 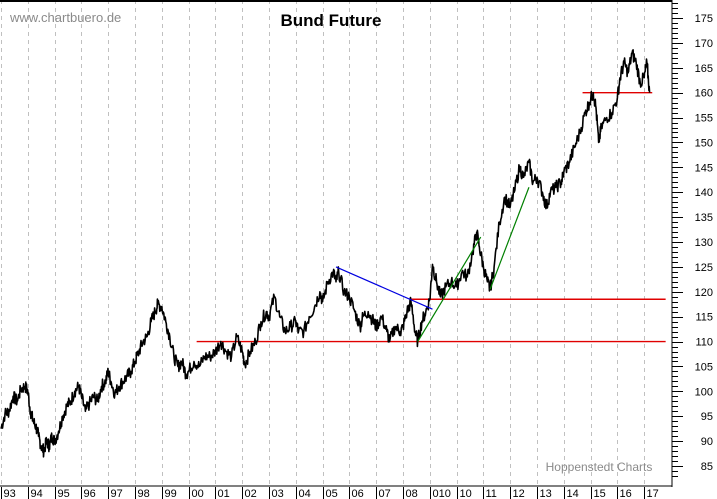 I want to click on x-tick-label: 00, so click(x=198, y=493).